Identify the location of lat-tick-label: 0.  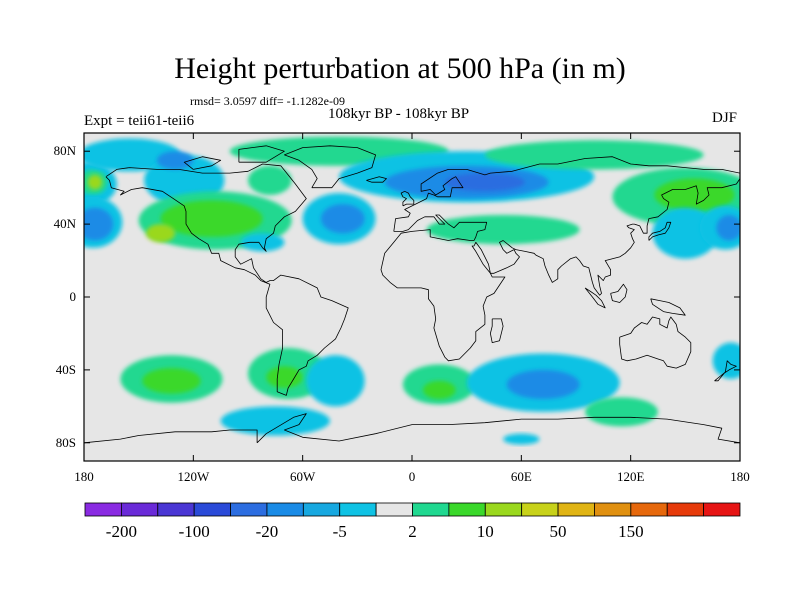
(73, 296).